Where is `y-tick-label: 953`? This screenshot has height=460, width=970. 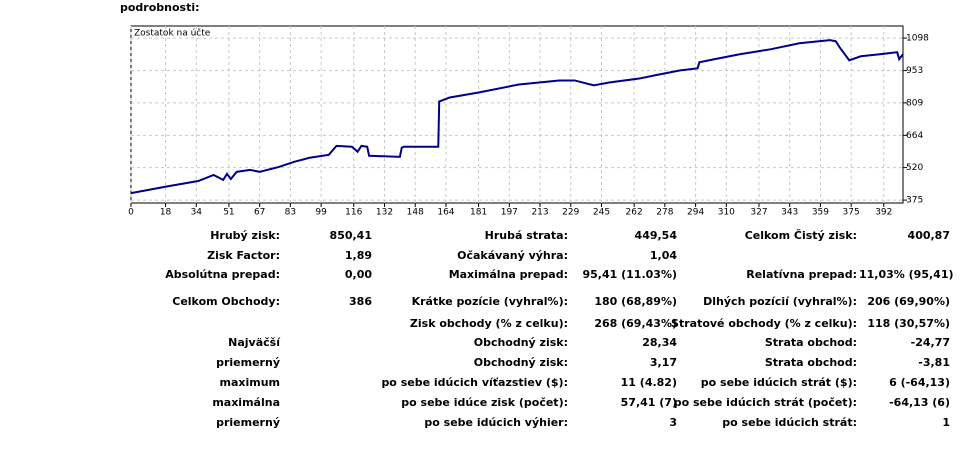 y-tick-label: 953 is located at coordinates (914, 71).